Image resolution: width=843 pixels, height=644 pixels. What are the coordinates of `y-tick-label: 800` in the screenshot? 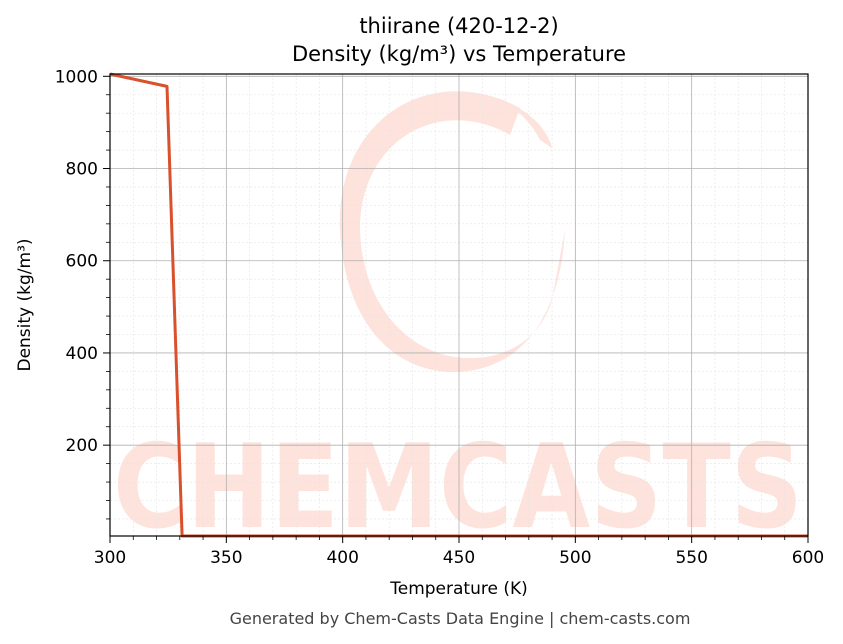 It's located at (82, 170).